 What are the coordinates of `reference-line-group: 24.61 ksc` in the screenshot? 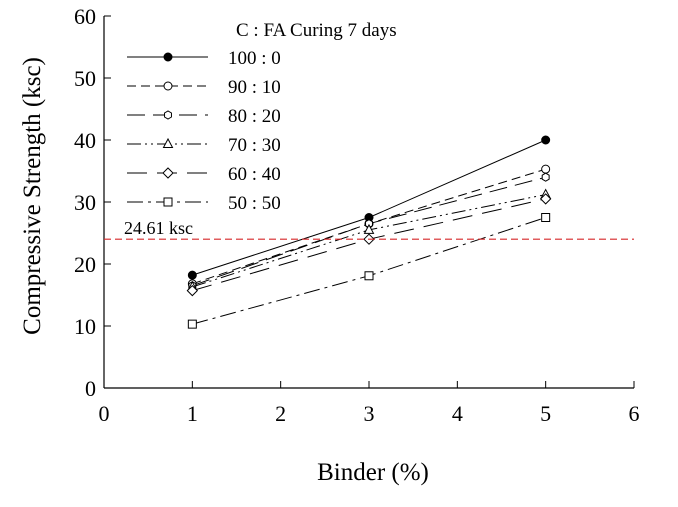 It's located at (369, 229).